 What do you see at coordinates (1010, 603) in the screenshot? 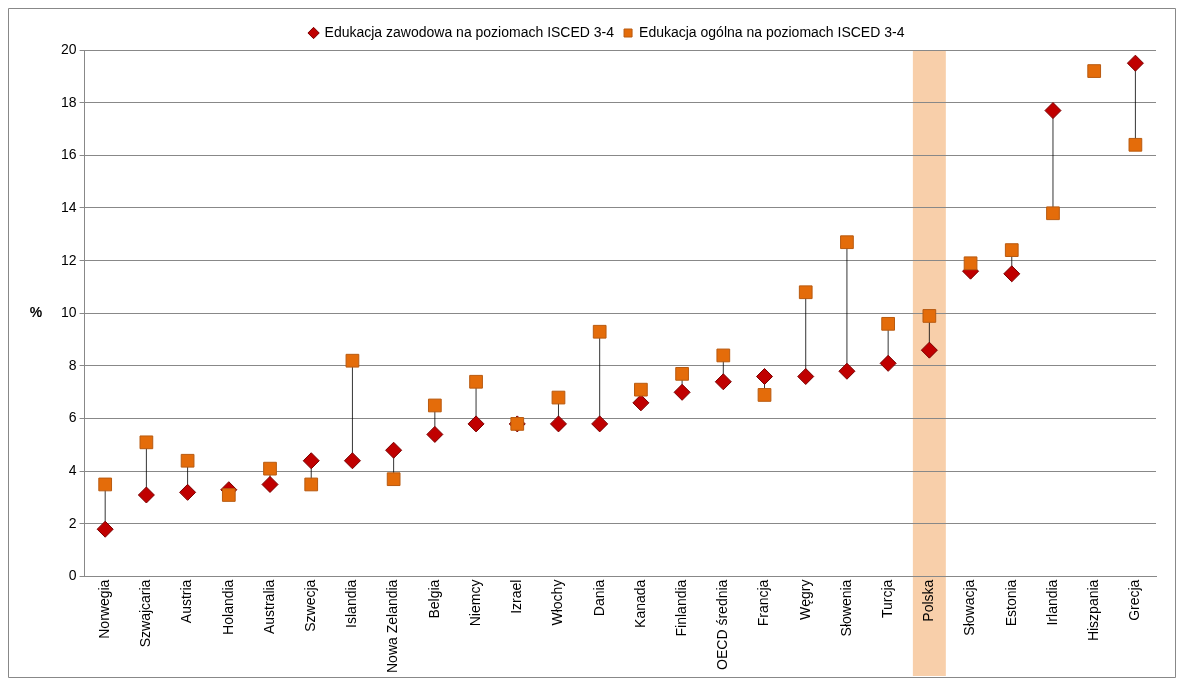
I see `x-tick-label: Estonia` at bounding box center [1010, 603].